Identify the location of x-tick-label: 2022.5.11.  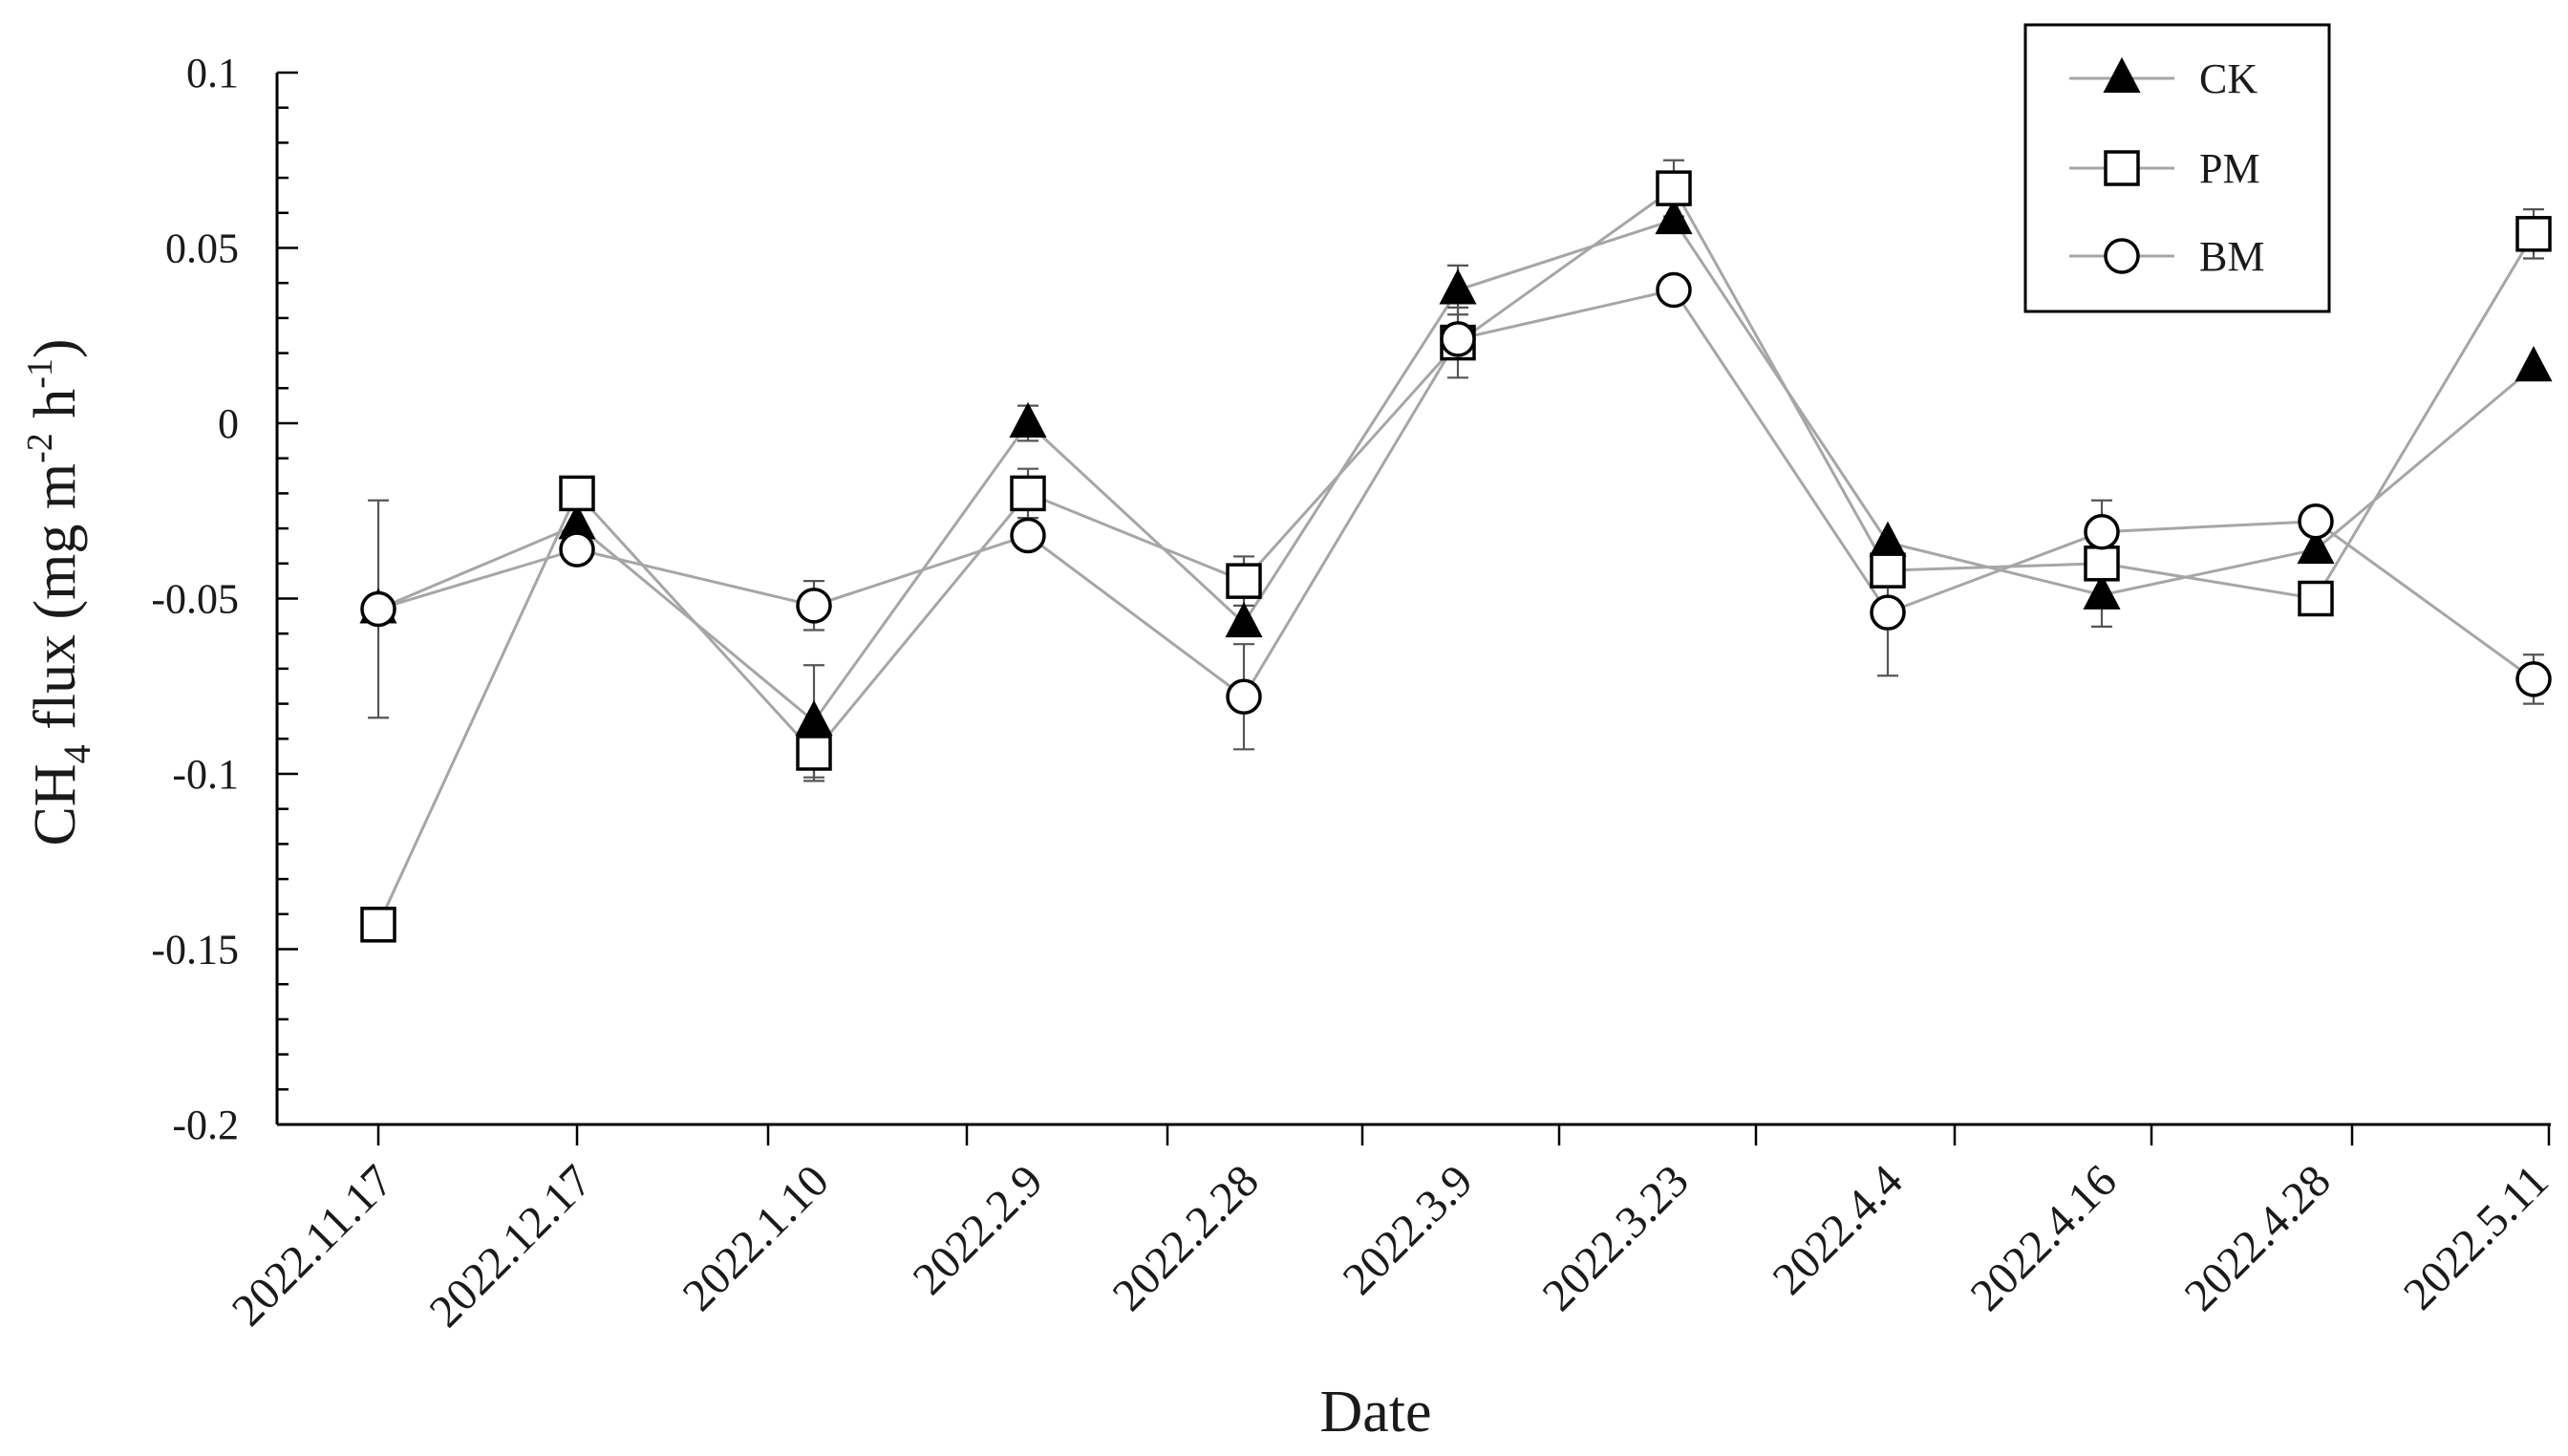
(2476, 1237).